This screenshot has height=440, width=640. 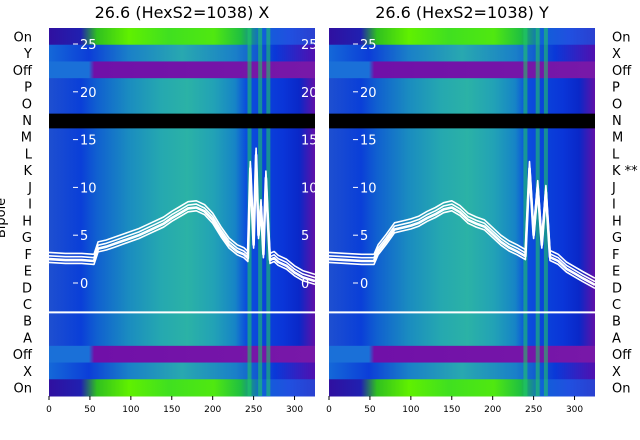 I want to click on xtick-label: 300, so click(x=574, y=410).